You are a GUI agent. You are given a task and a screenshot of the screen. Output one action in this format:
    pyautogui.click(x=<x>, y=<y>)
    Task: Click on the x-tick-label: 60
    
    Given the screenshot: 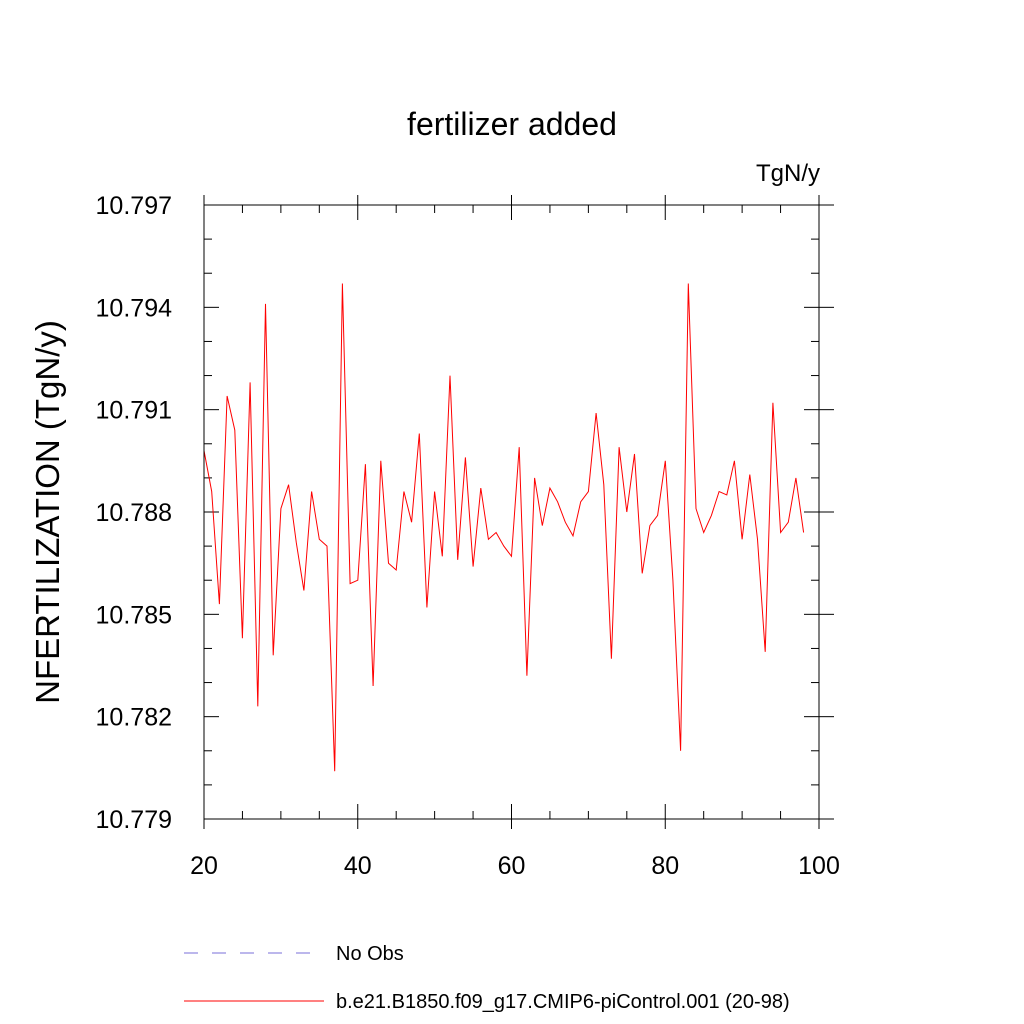 What is the action you would take?
    pyautogui.click(x=512, y=866)
    